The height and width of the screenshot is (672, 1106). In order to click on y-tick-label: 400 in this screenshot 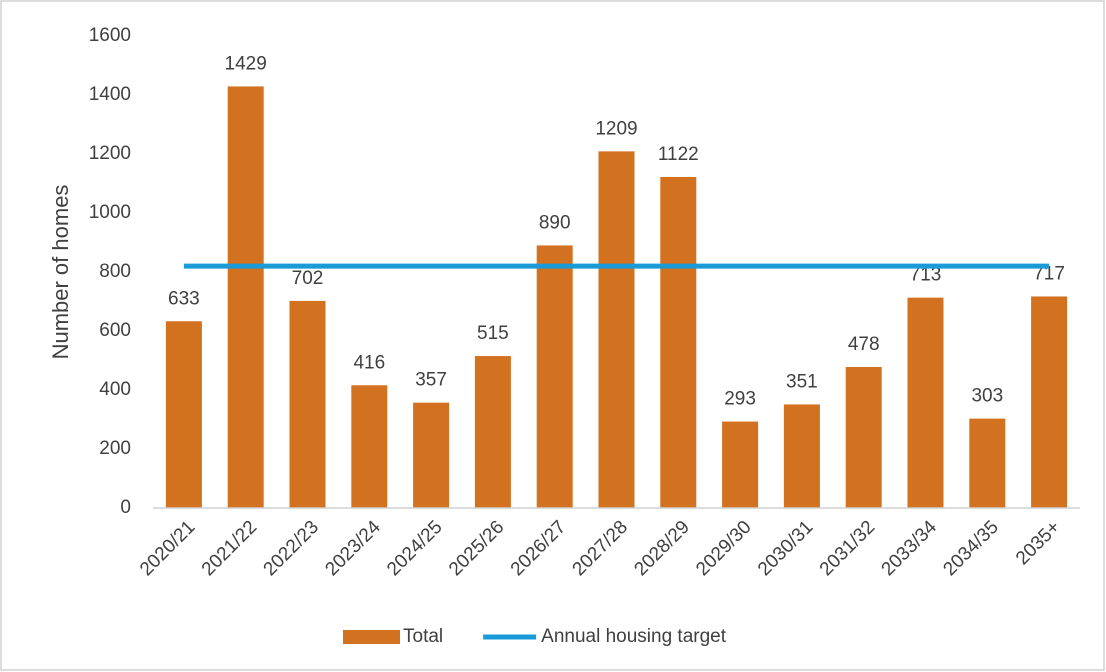, I will do `click(115, 389)`.